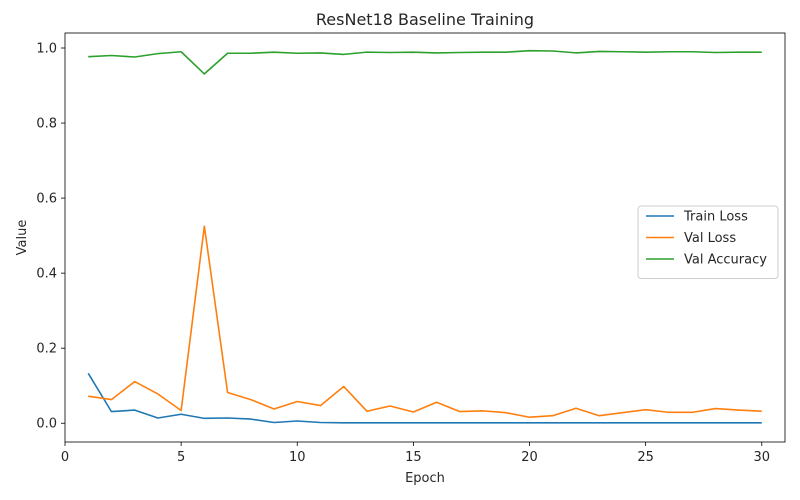 This screenshot has width=800, height=500. I want to click on y-tick-label: 1.0, so click(46, 49).